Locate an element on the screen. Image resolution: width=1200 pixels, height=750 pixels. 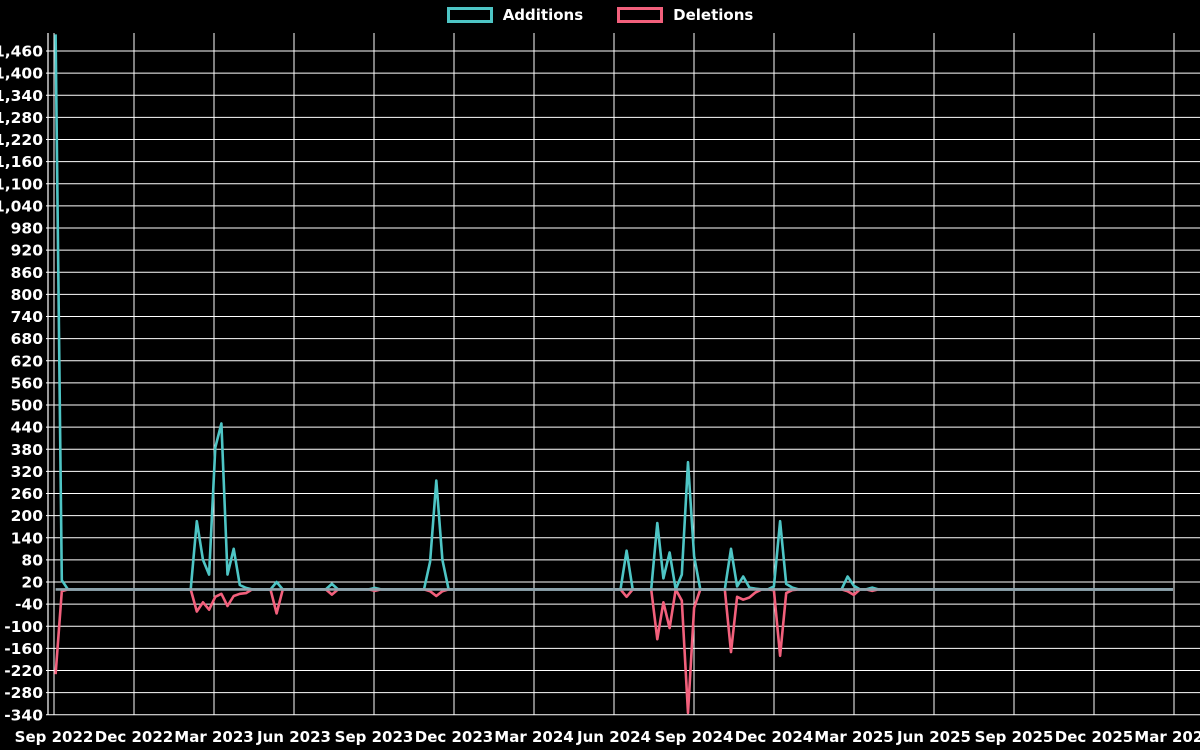
chart-legend: Additions Deletions is located at coordinates (600, 15).